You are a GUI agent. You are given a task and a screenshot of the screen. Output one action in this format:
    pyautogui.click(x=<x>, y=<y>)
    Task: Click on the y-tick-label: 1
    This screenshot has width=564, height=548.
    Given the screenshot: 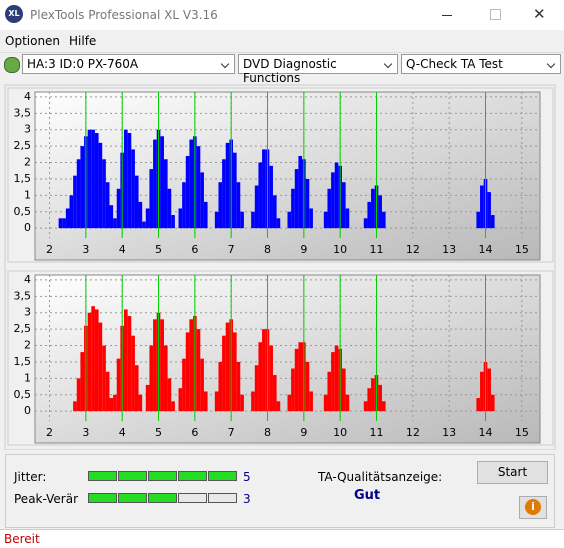 What is the action you would take?
    pyautogui.click(x=27, y=377)
    